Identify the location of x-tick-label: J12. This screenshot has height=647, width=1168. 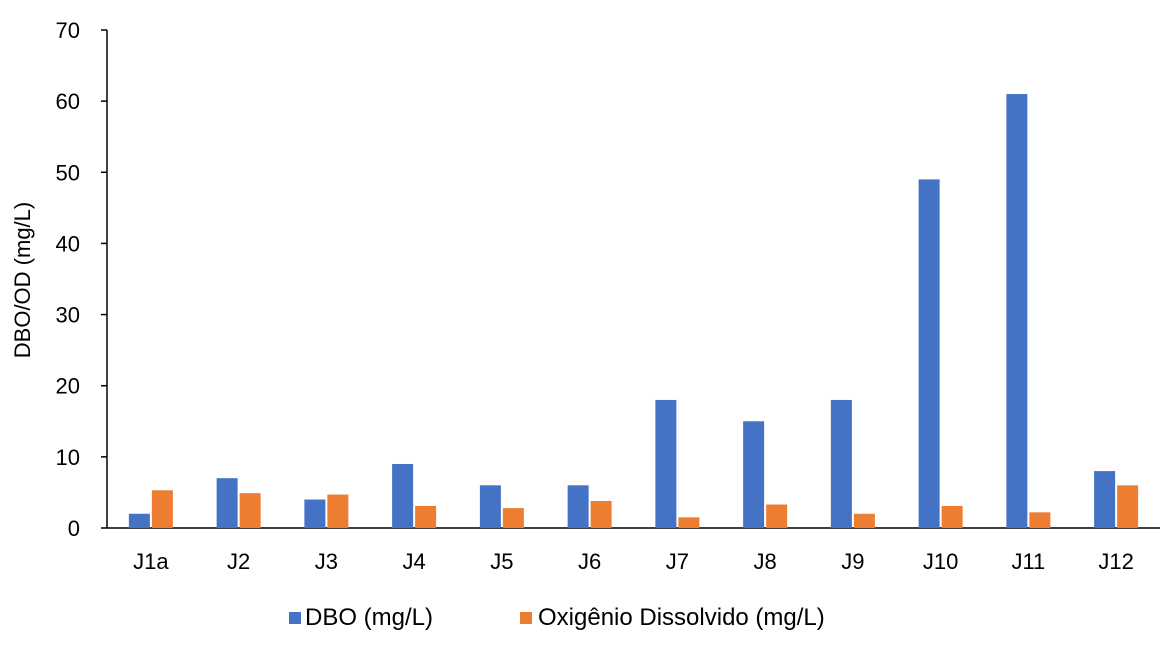
(1115, 561).